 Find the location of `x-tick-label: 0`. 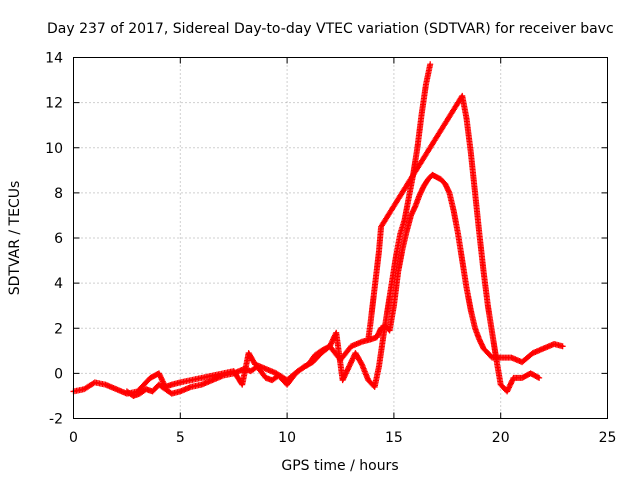

x-tick-label: 0 is located at coordinates (73, 438).